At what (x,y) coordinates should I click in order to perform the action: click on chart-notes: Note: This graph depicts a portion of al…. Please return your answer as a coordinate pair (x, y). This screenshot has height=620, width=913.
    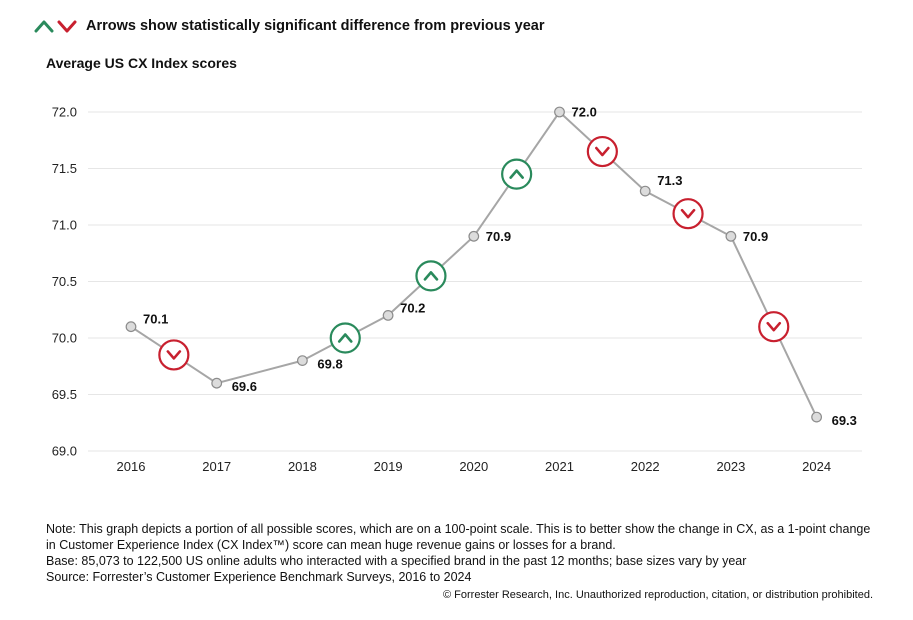
    Looking at the image, I should click on (466, 553).